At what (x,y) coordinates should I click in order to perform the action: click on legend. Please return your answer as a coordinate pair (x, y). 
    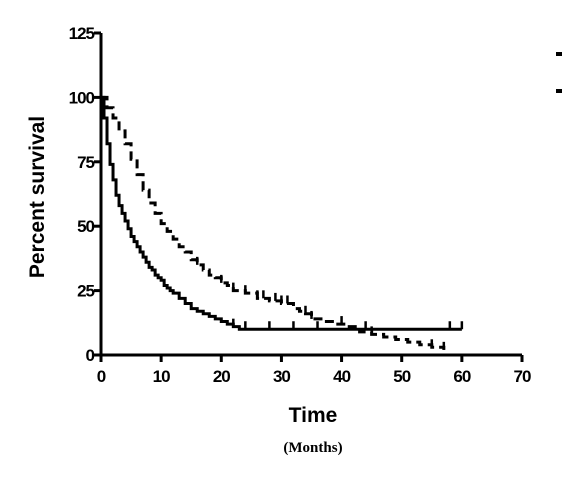
    Looking at the image, I should click on (559, 72).